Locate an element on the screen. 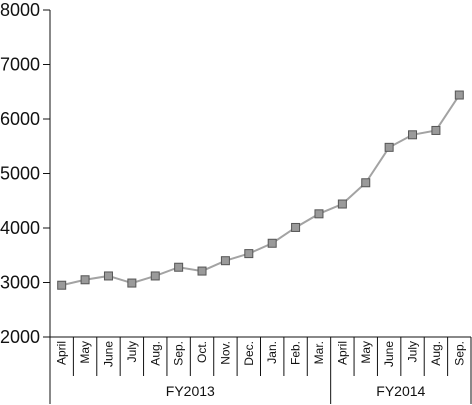 This screenshot has width=472, height=405. y-tick-label: 5000 is located at coordinates (20, 174).